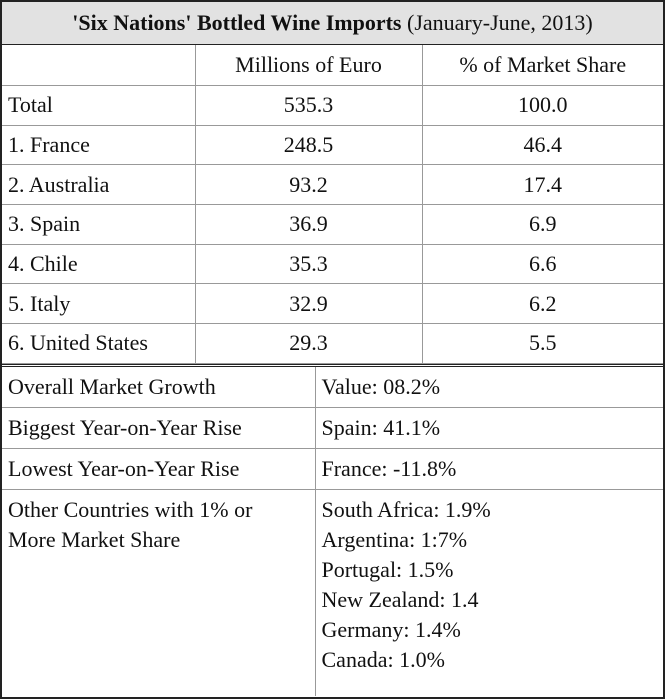  I want to click on summary-row: Biggest Year-on-Year Rise Spain: 41.1%, so click(332, 428).